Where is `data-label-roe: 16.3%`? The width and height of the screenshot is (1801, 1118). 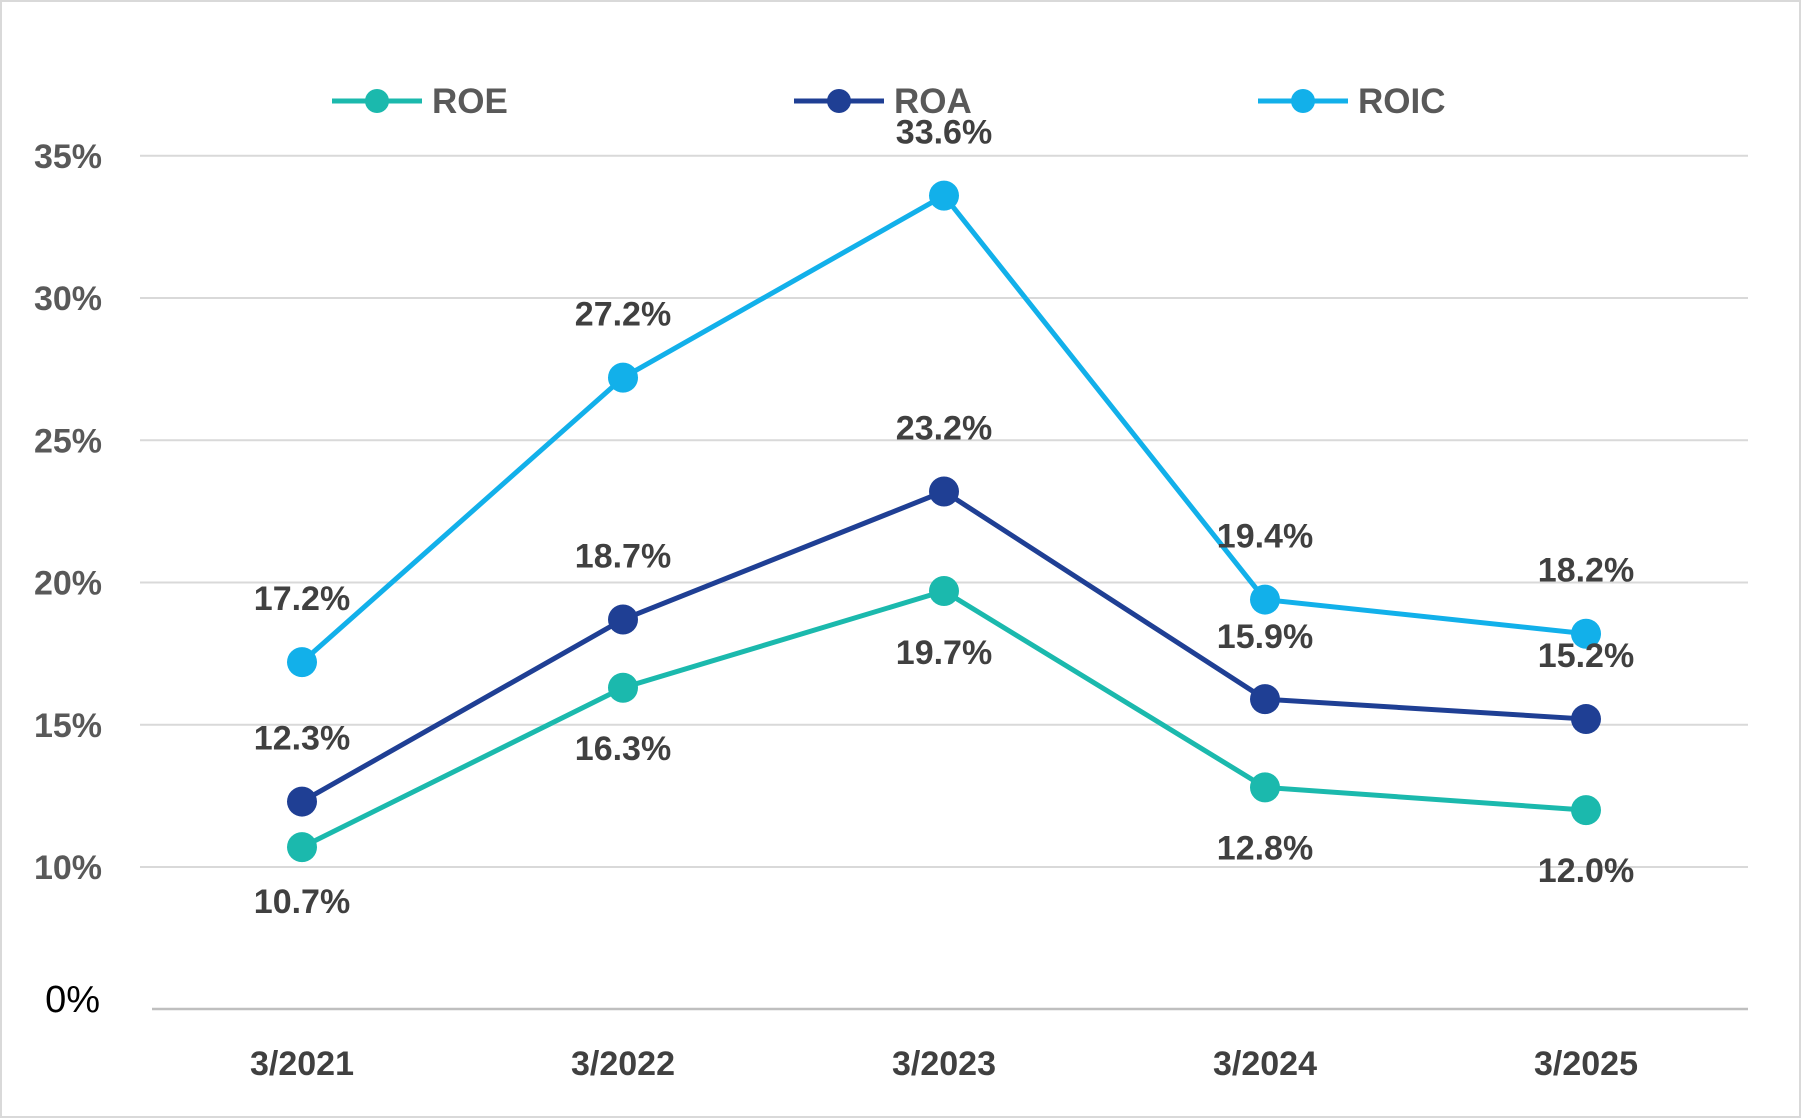 data-label-roe: 16.3% is located at coordinates (623, 749).